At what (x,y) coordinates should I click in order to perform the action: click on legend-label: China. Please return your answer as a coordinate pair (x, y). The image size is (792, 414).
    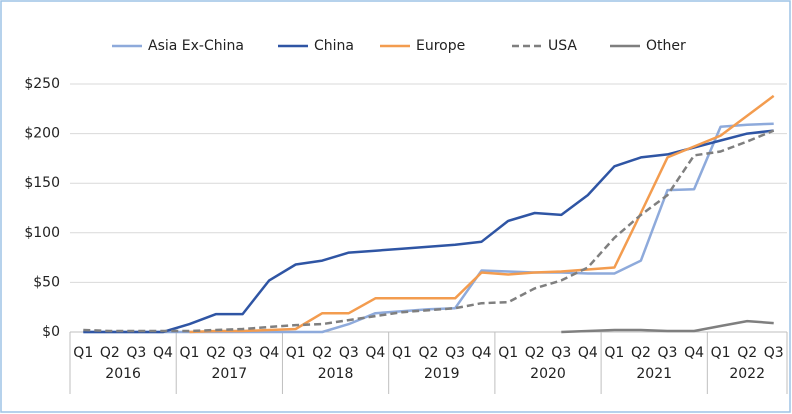
    Looking at the image, I should click on (334, 46).